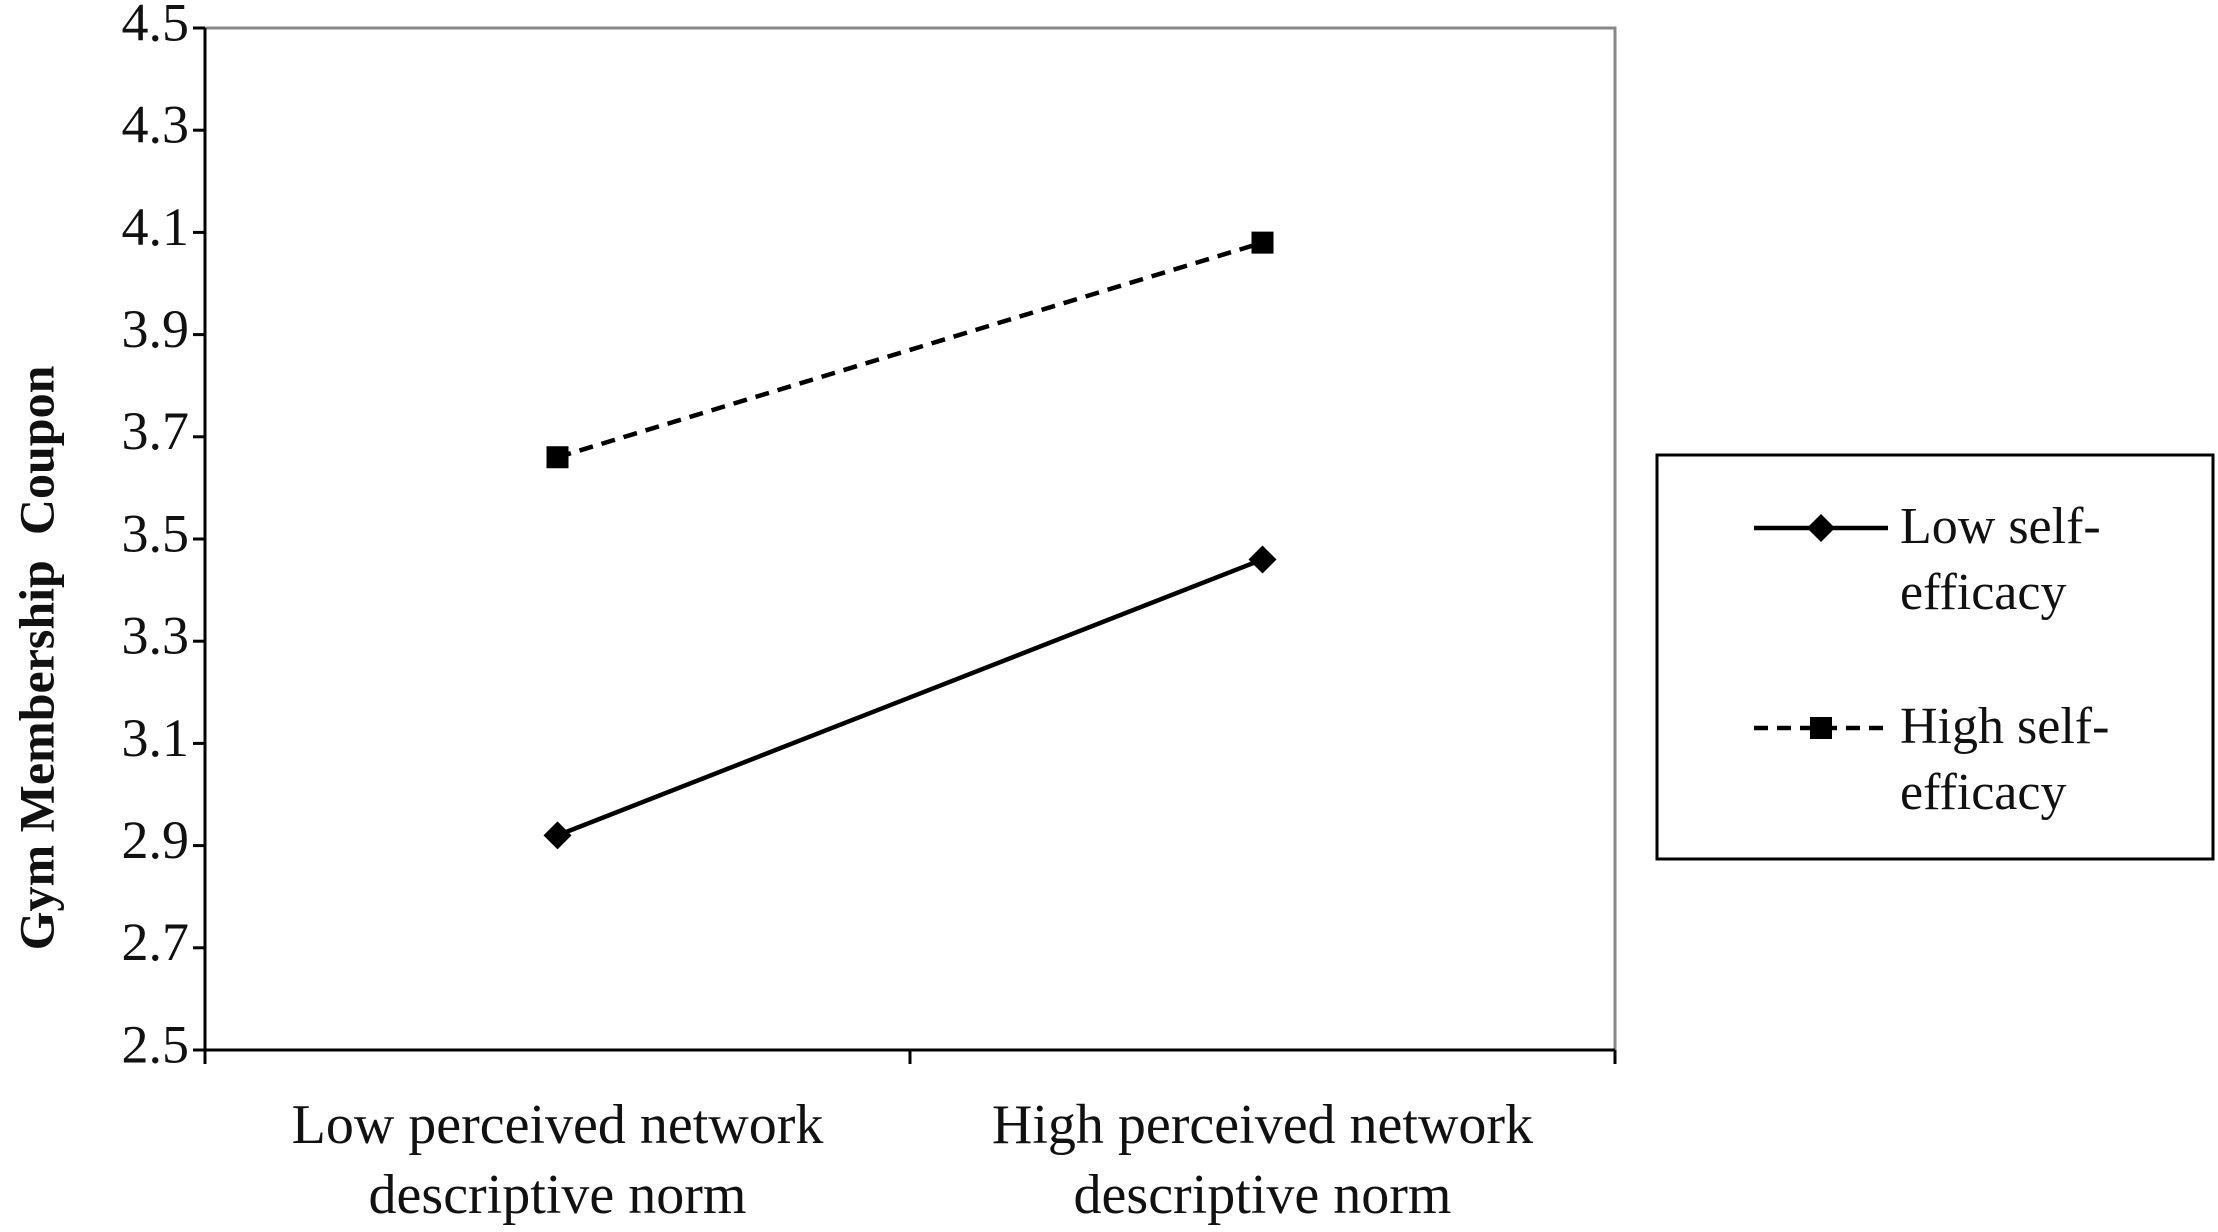 The width and height of the screenshot is (2218, 1232). I want to click on legend-label: Low self-efficacy, so click(2000, 559).